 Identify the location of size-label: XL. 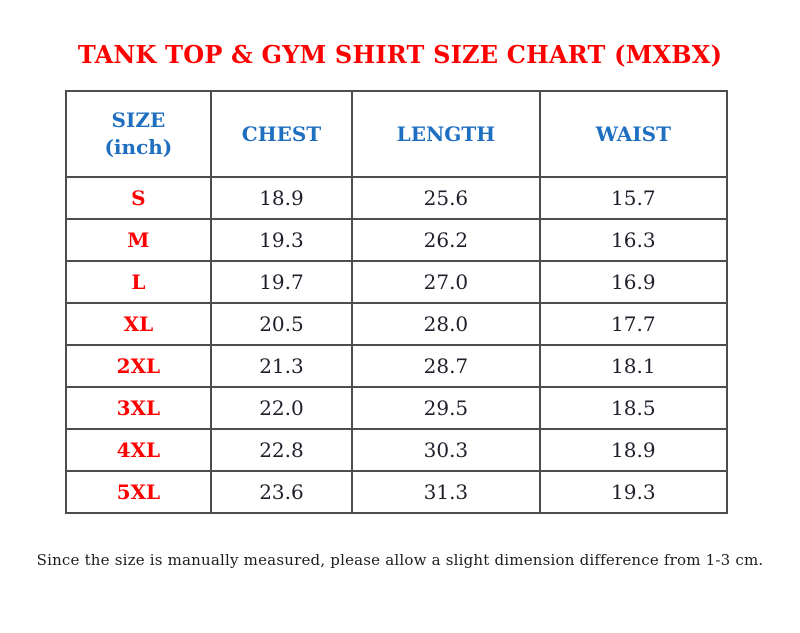
(138, 324).